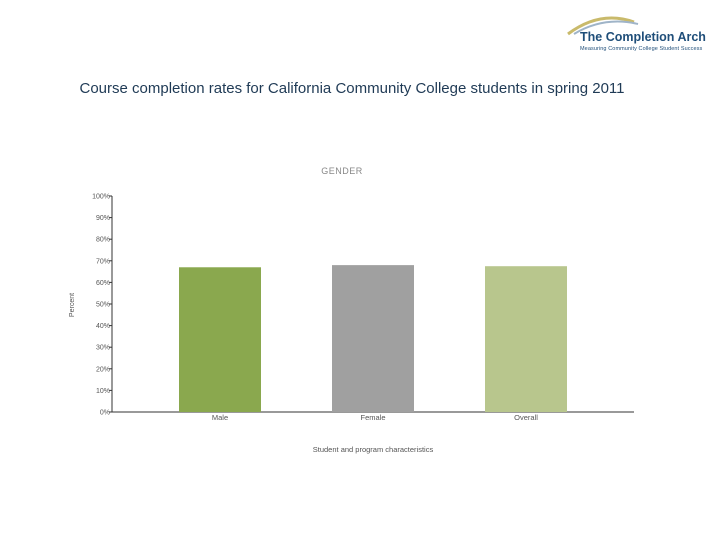 This screenshot has height=540, width=720. Describe the element at coordinates (373, 449) in the screenshot. I see `x-axis-label: Student and program characteristics` at that location.